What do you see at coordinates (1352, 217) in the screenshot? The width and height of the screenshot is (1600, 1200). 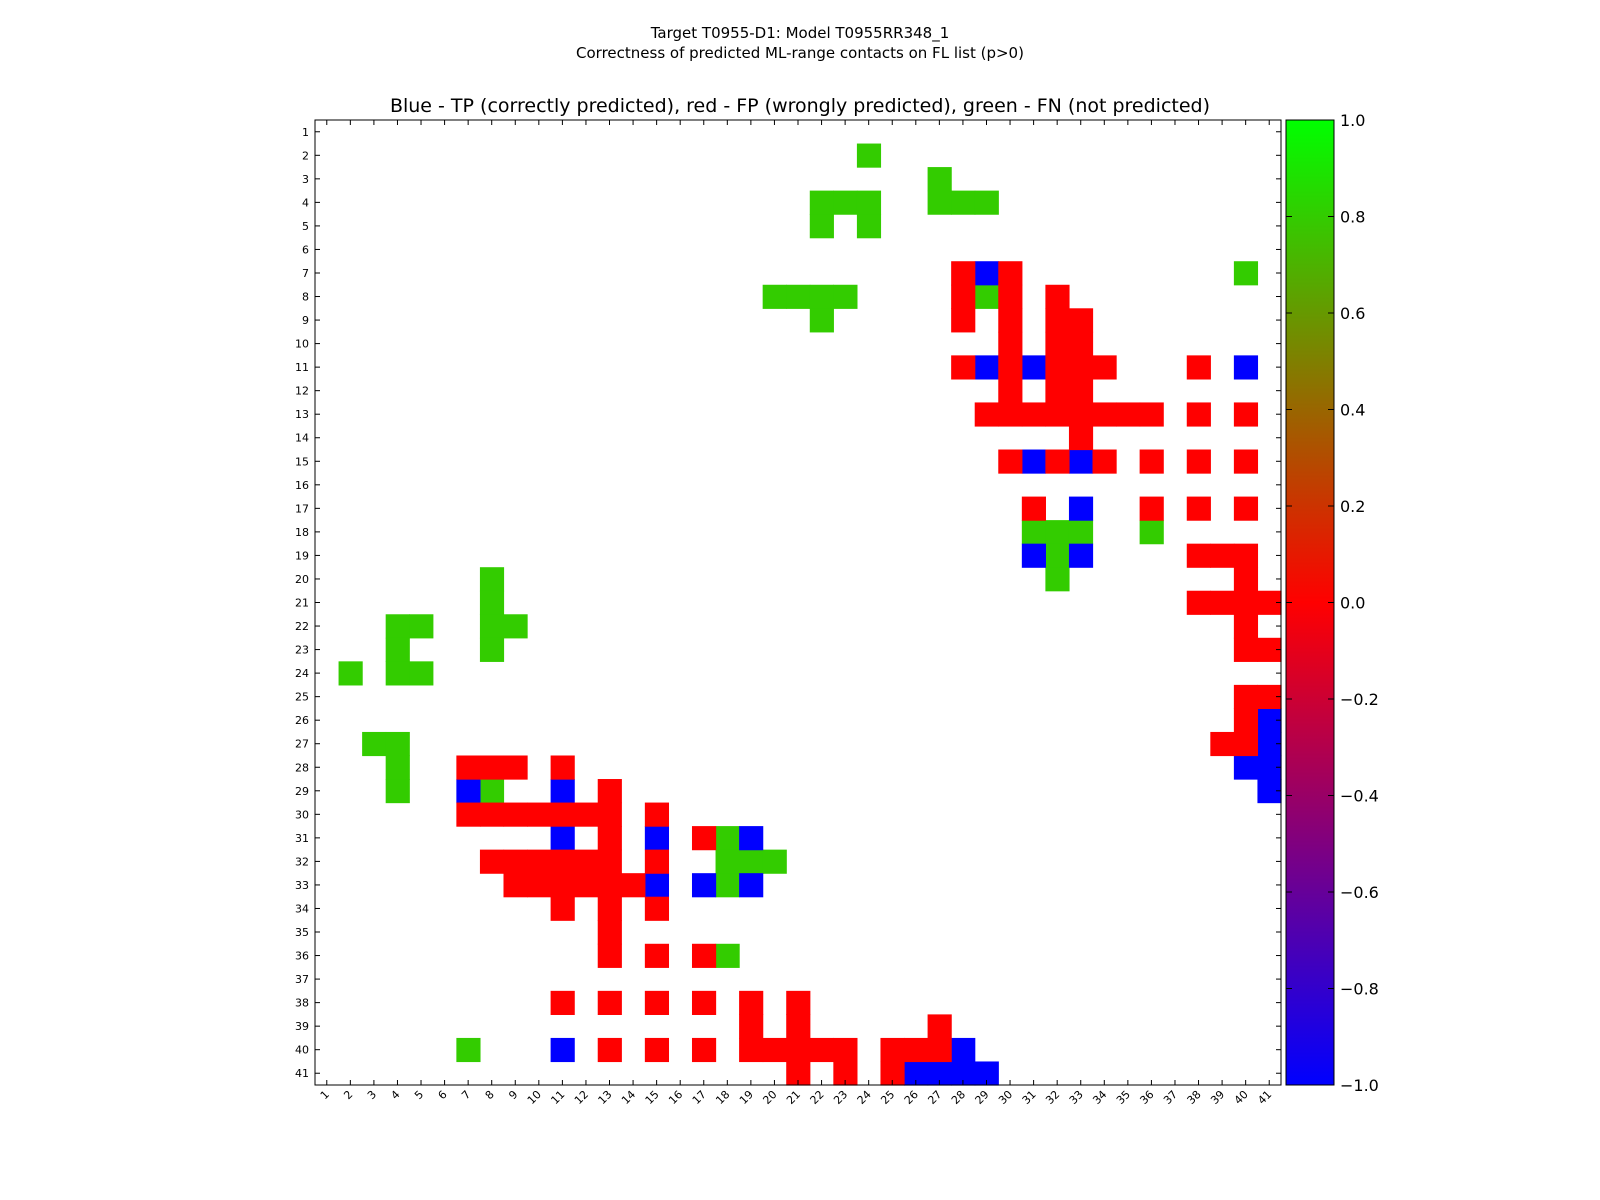 I see `colorbar-tick-label: 0.8` at bounding box center [1352, 217].